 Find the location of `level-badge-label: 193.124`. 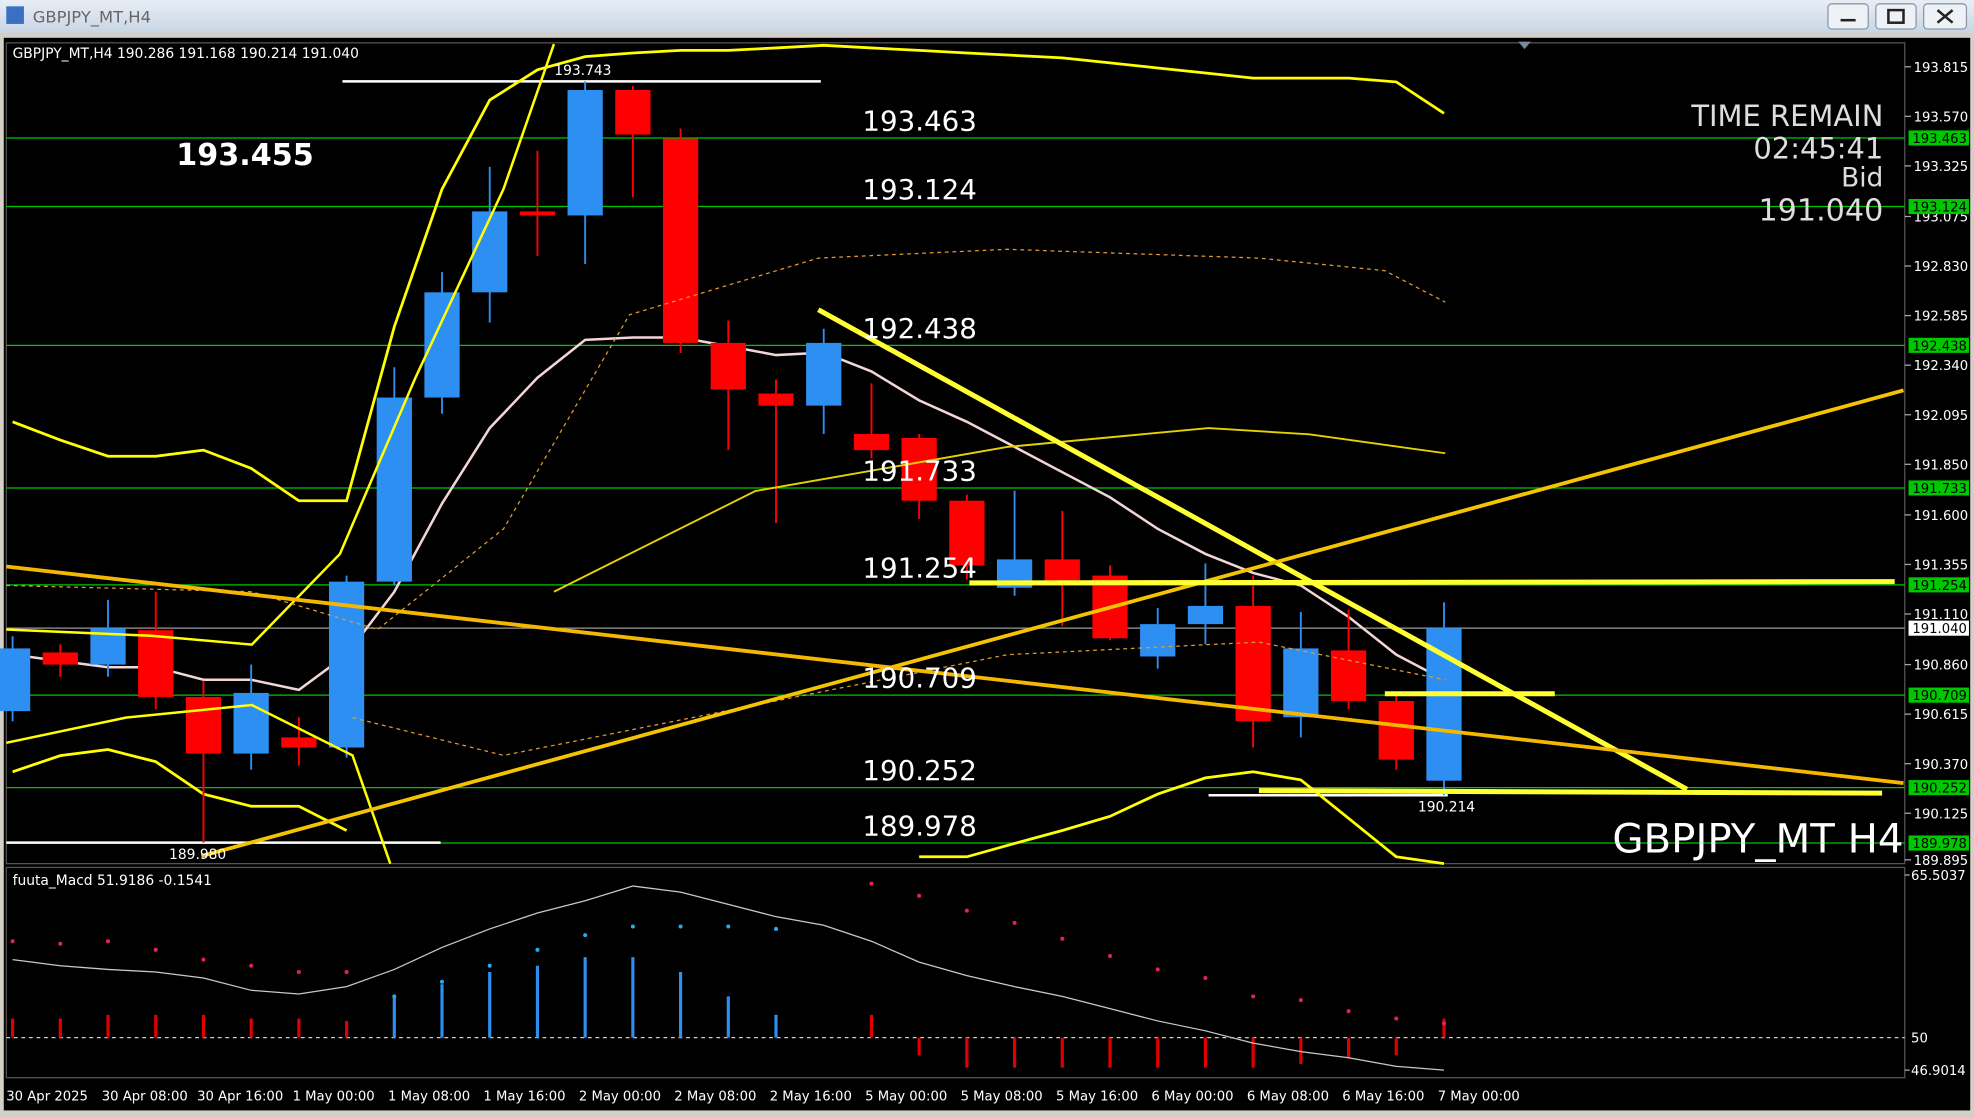

level-badge-label: 193.124 is located at coordinates (1939, 208).